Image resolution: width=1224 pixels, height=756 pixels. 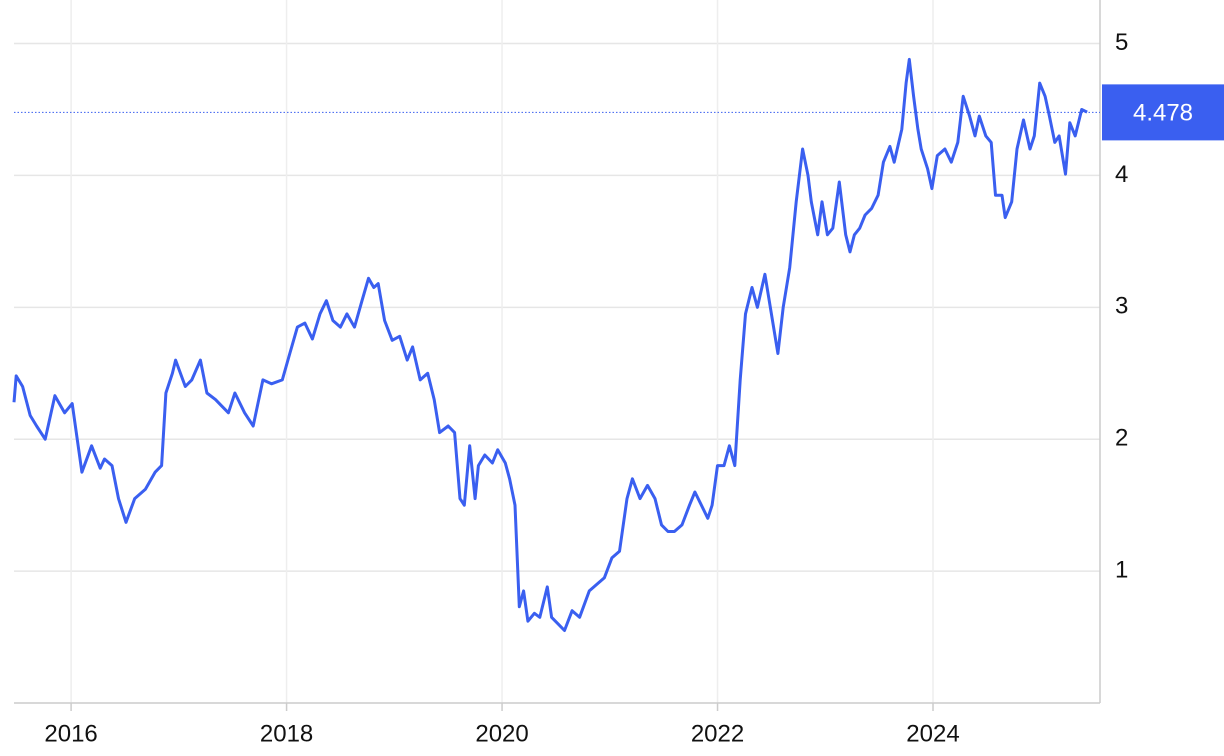 I want to click on x-tick-label: 2024, so click(x=932, y=733).